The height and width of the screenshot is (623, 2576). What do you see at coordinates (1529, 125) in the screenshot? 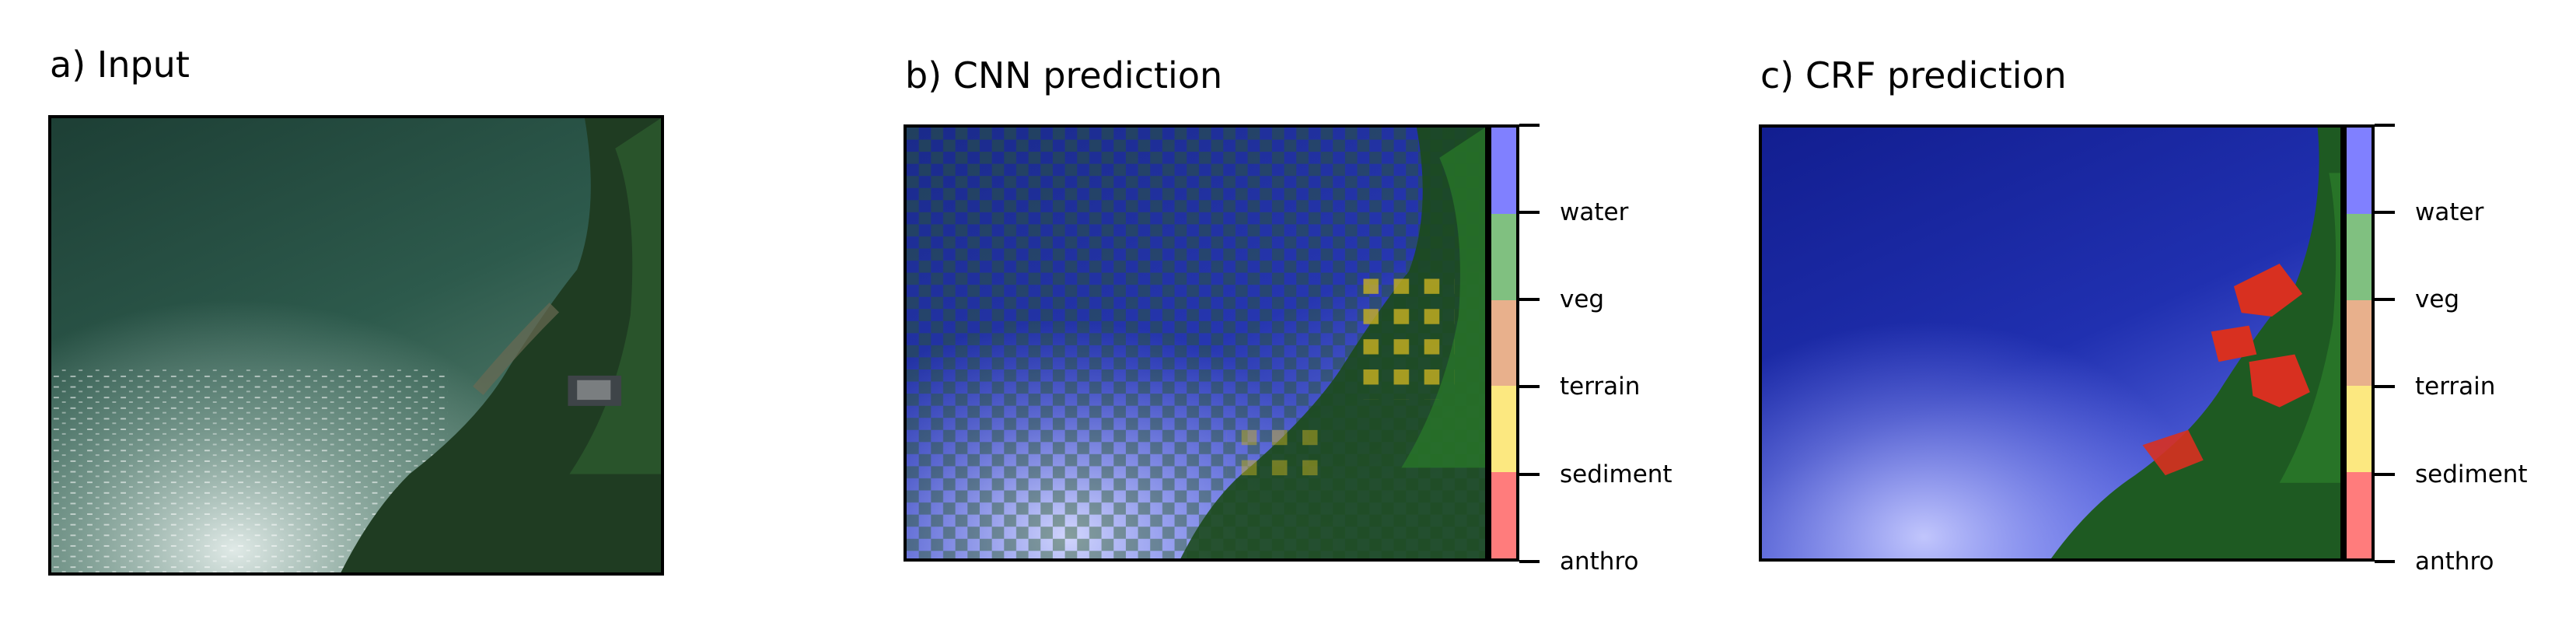
I see `colorbar-cnn-tick-top` at bounding box center [1529, 125].